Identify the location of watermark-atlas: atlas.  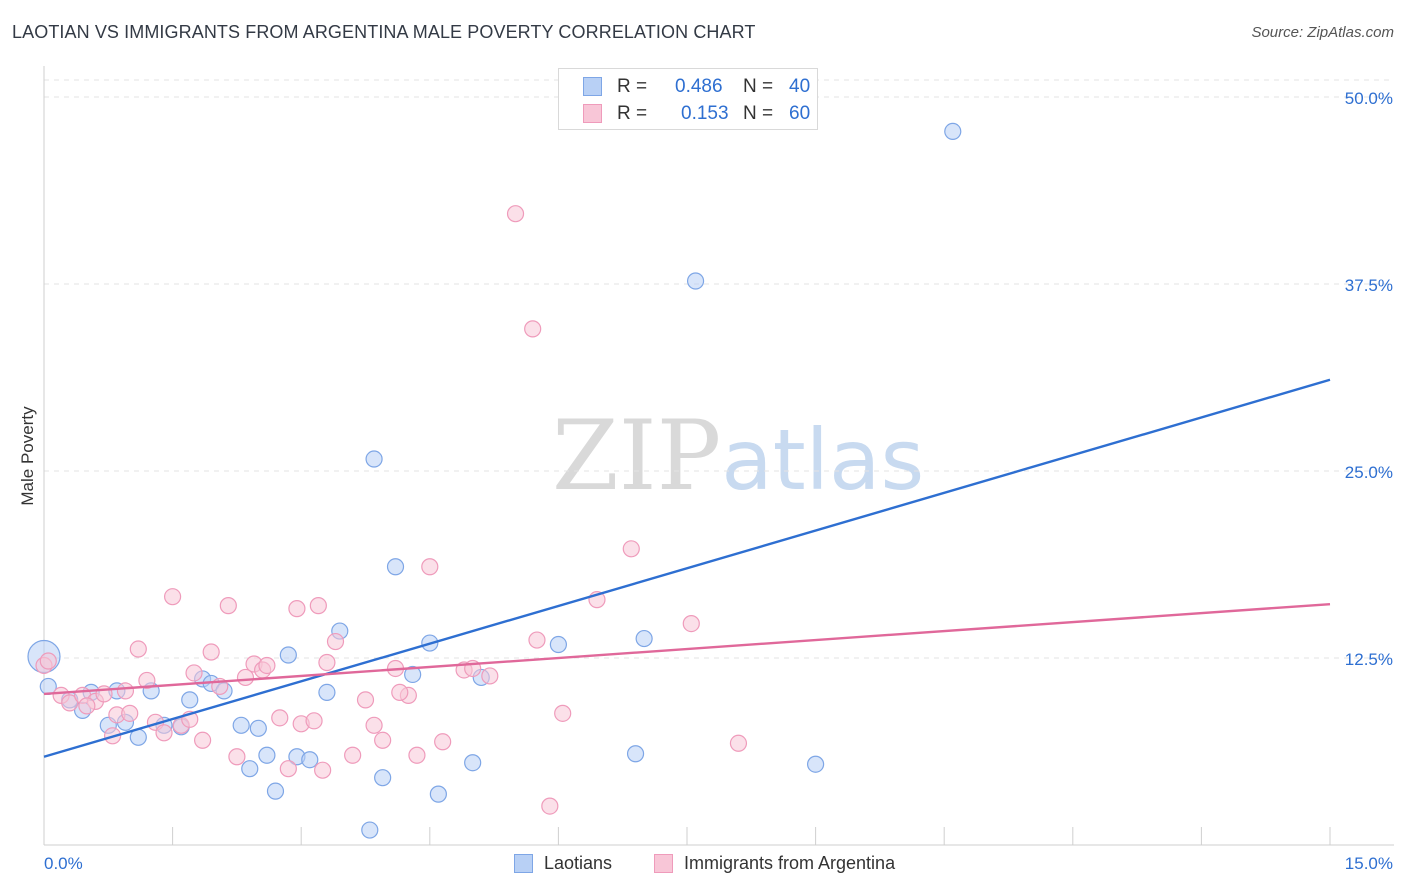
(823, 460).